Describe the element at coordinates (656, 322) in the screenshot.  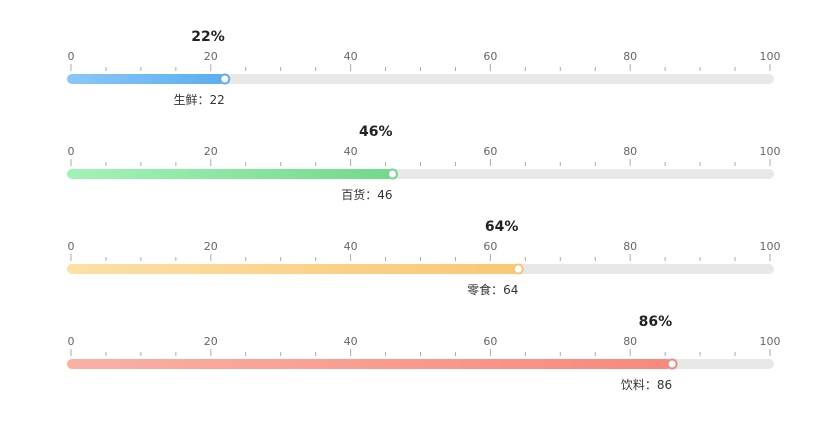
I see `percent-label: 86%` at that location.